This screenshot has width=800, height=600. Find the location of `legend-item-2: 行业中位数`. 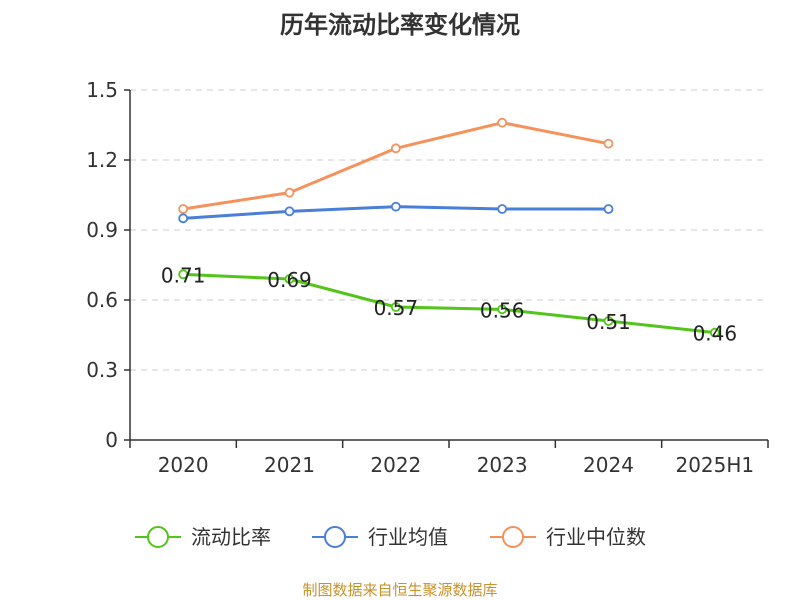

legend-item-2: 行业中位数 is located at coordinates (568, 537).